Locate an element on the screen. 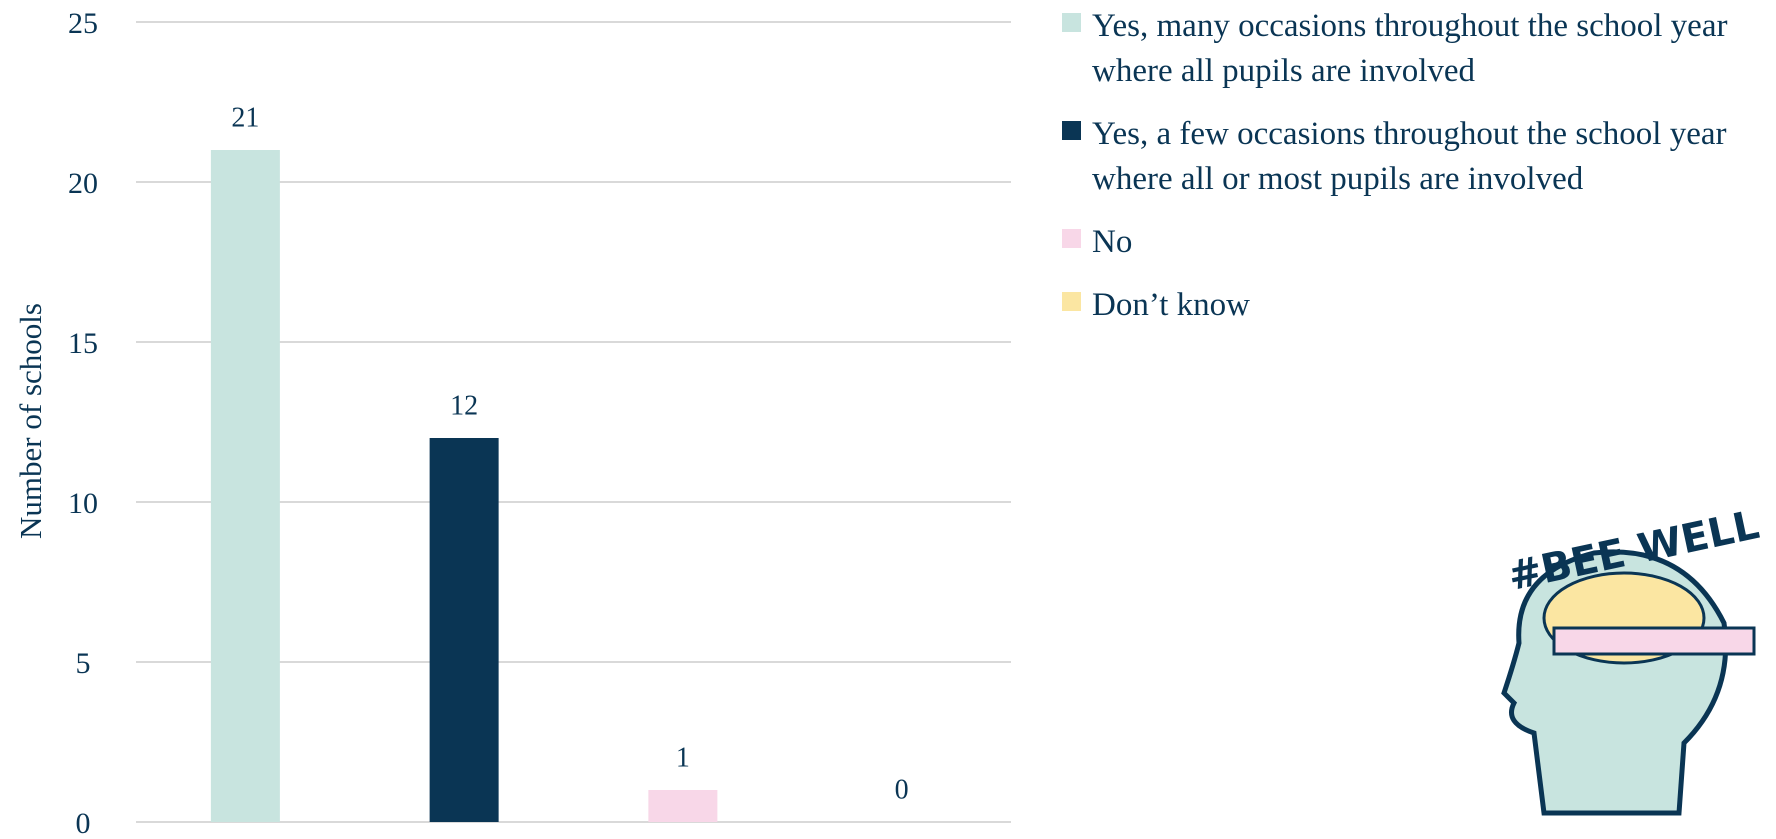  data-label: 21 is located at coordinates (245, 117).